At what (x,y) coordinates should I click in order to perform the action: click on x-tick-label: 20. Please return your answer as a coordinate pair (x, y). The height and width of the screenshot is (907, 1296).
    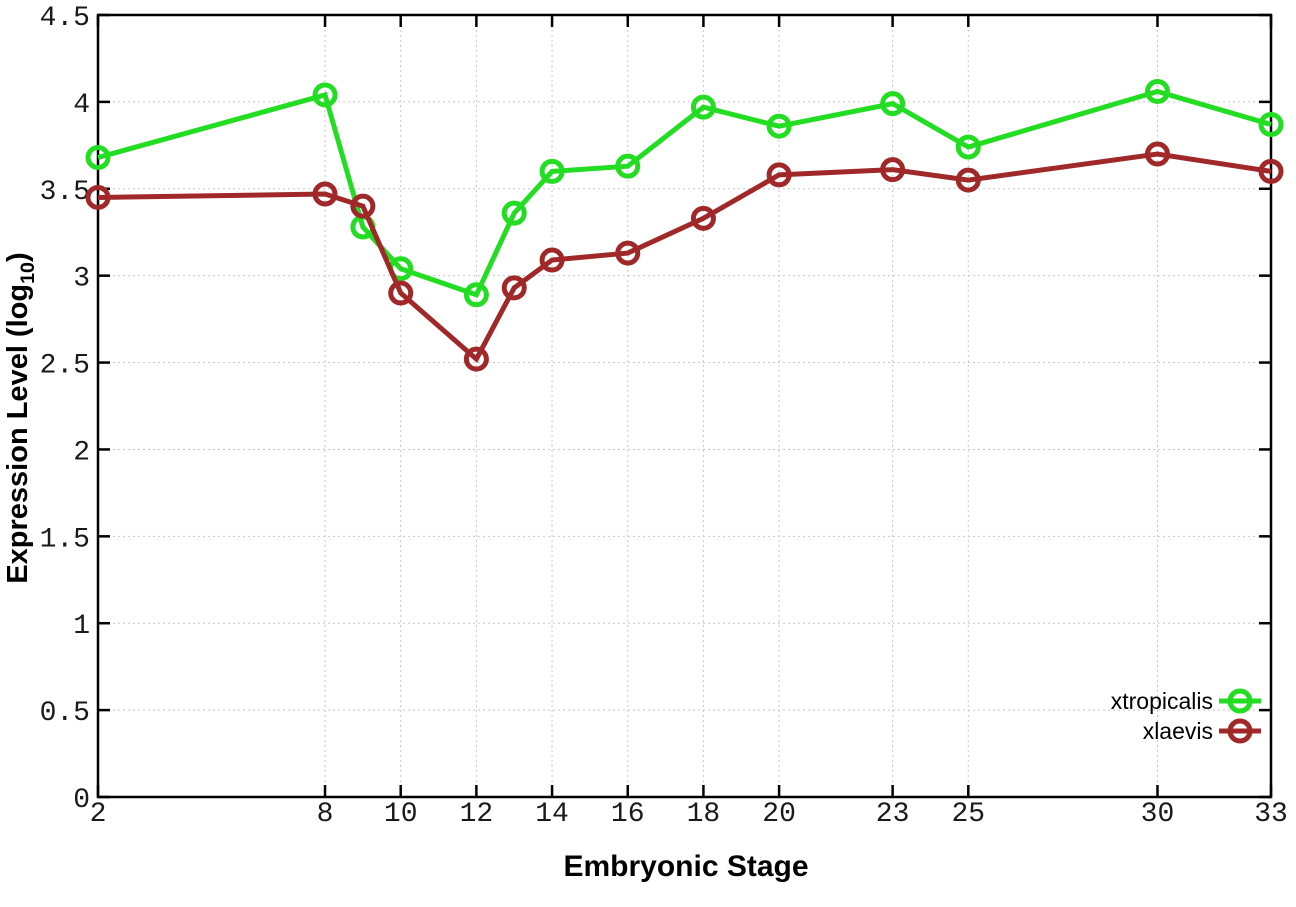
    Looking at the image, I should click on (779, 814).